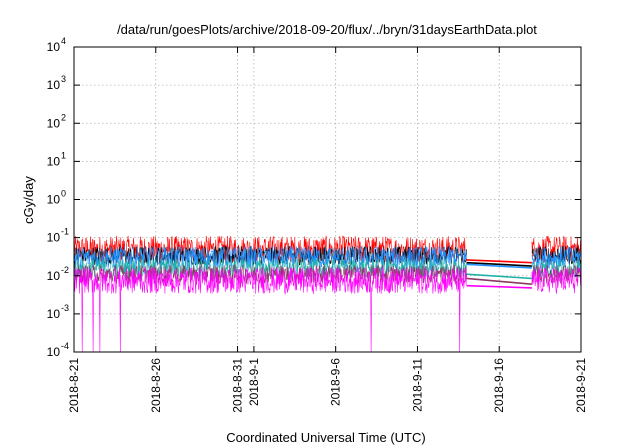 This screenshot has height=448, width=640. I want to click on x-tick-label: 2018-9-16, so click(499, 385).